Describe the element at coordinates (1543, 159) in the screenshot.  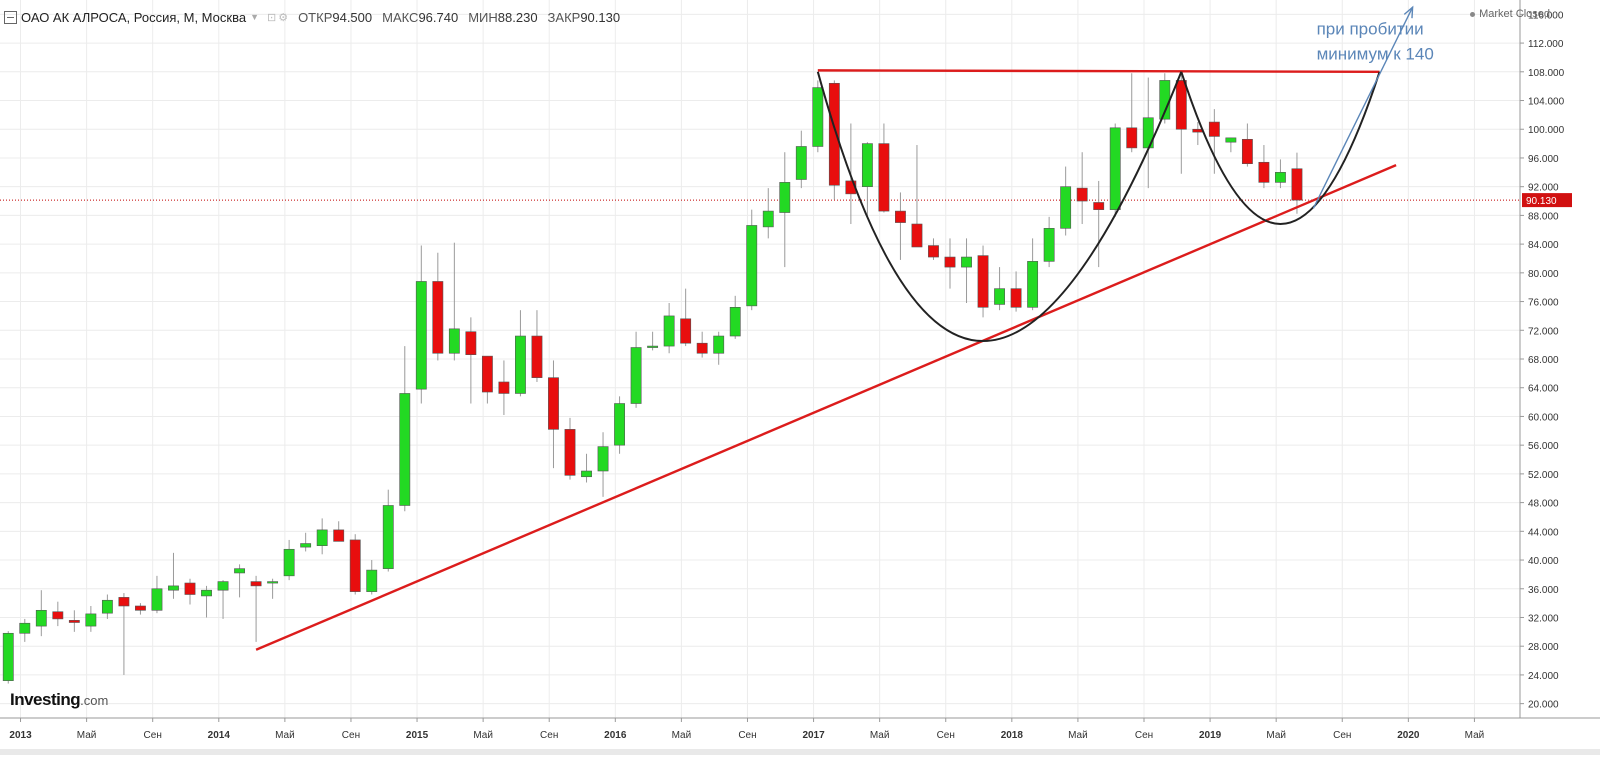
I see `y-tick-label: 96.000` at that location.